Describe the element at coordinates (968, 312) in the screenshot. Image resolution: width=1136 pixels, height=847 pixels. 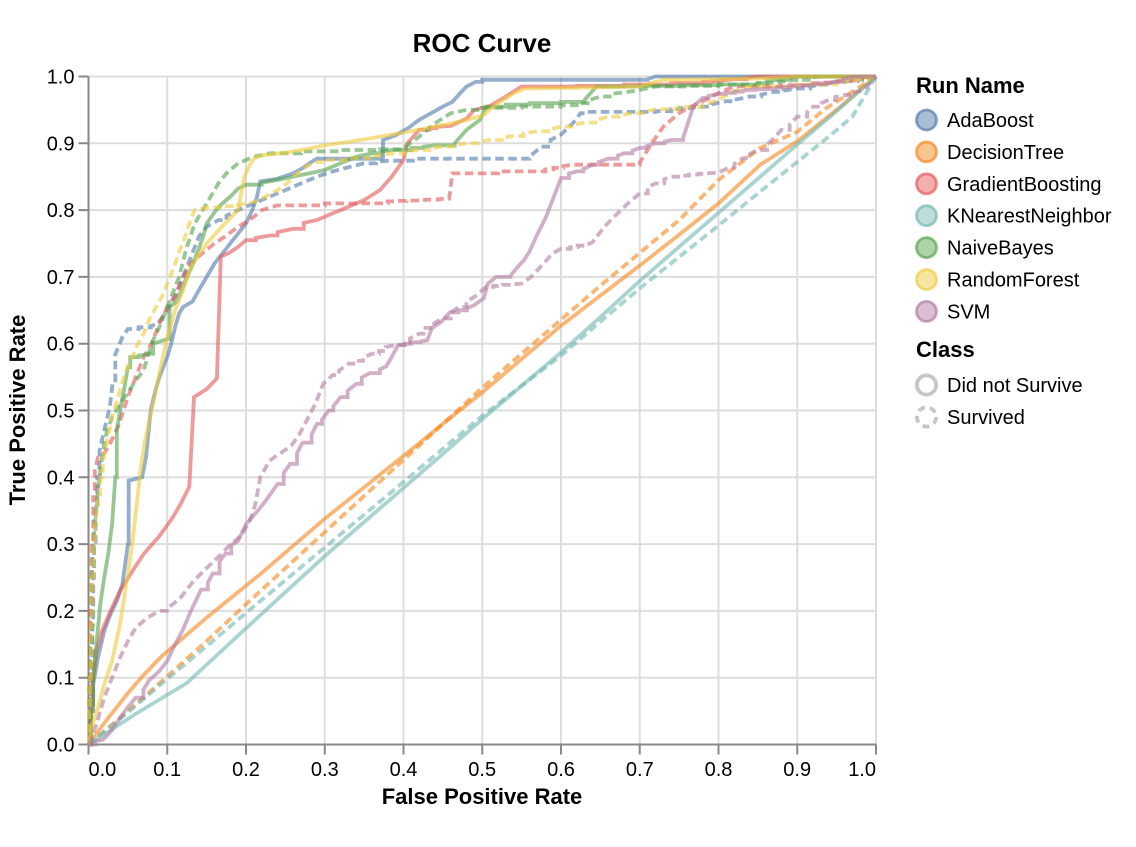
I see `svg-text: SVM` at that location.